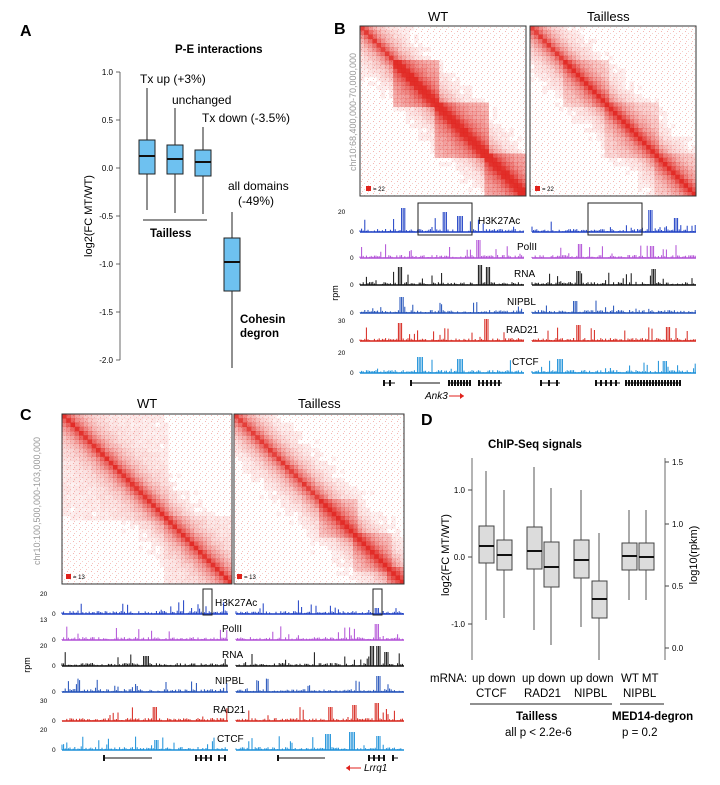 This screenshot has height=785, width=720. Describe the element at coordinates (665, 383) in the screenshot. I see `gene-exon` at that location.